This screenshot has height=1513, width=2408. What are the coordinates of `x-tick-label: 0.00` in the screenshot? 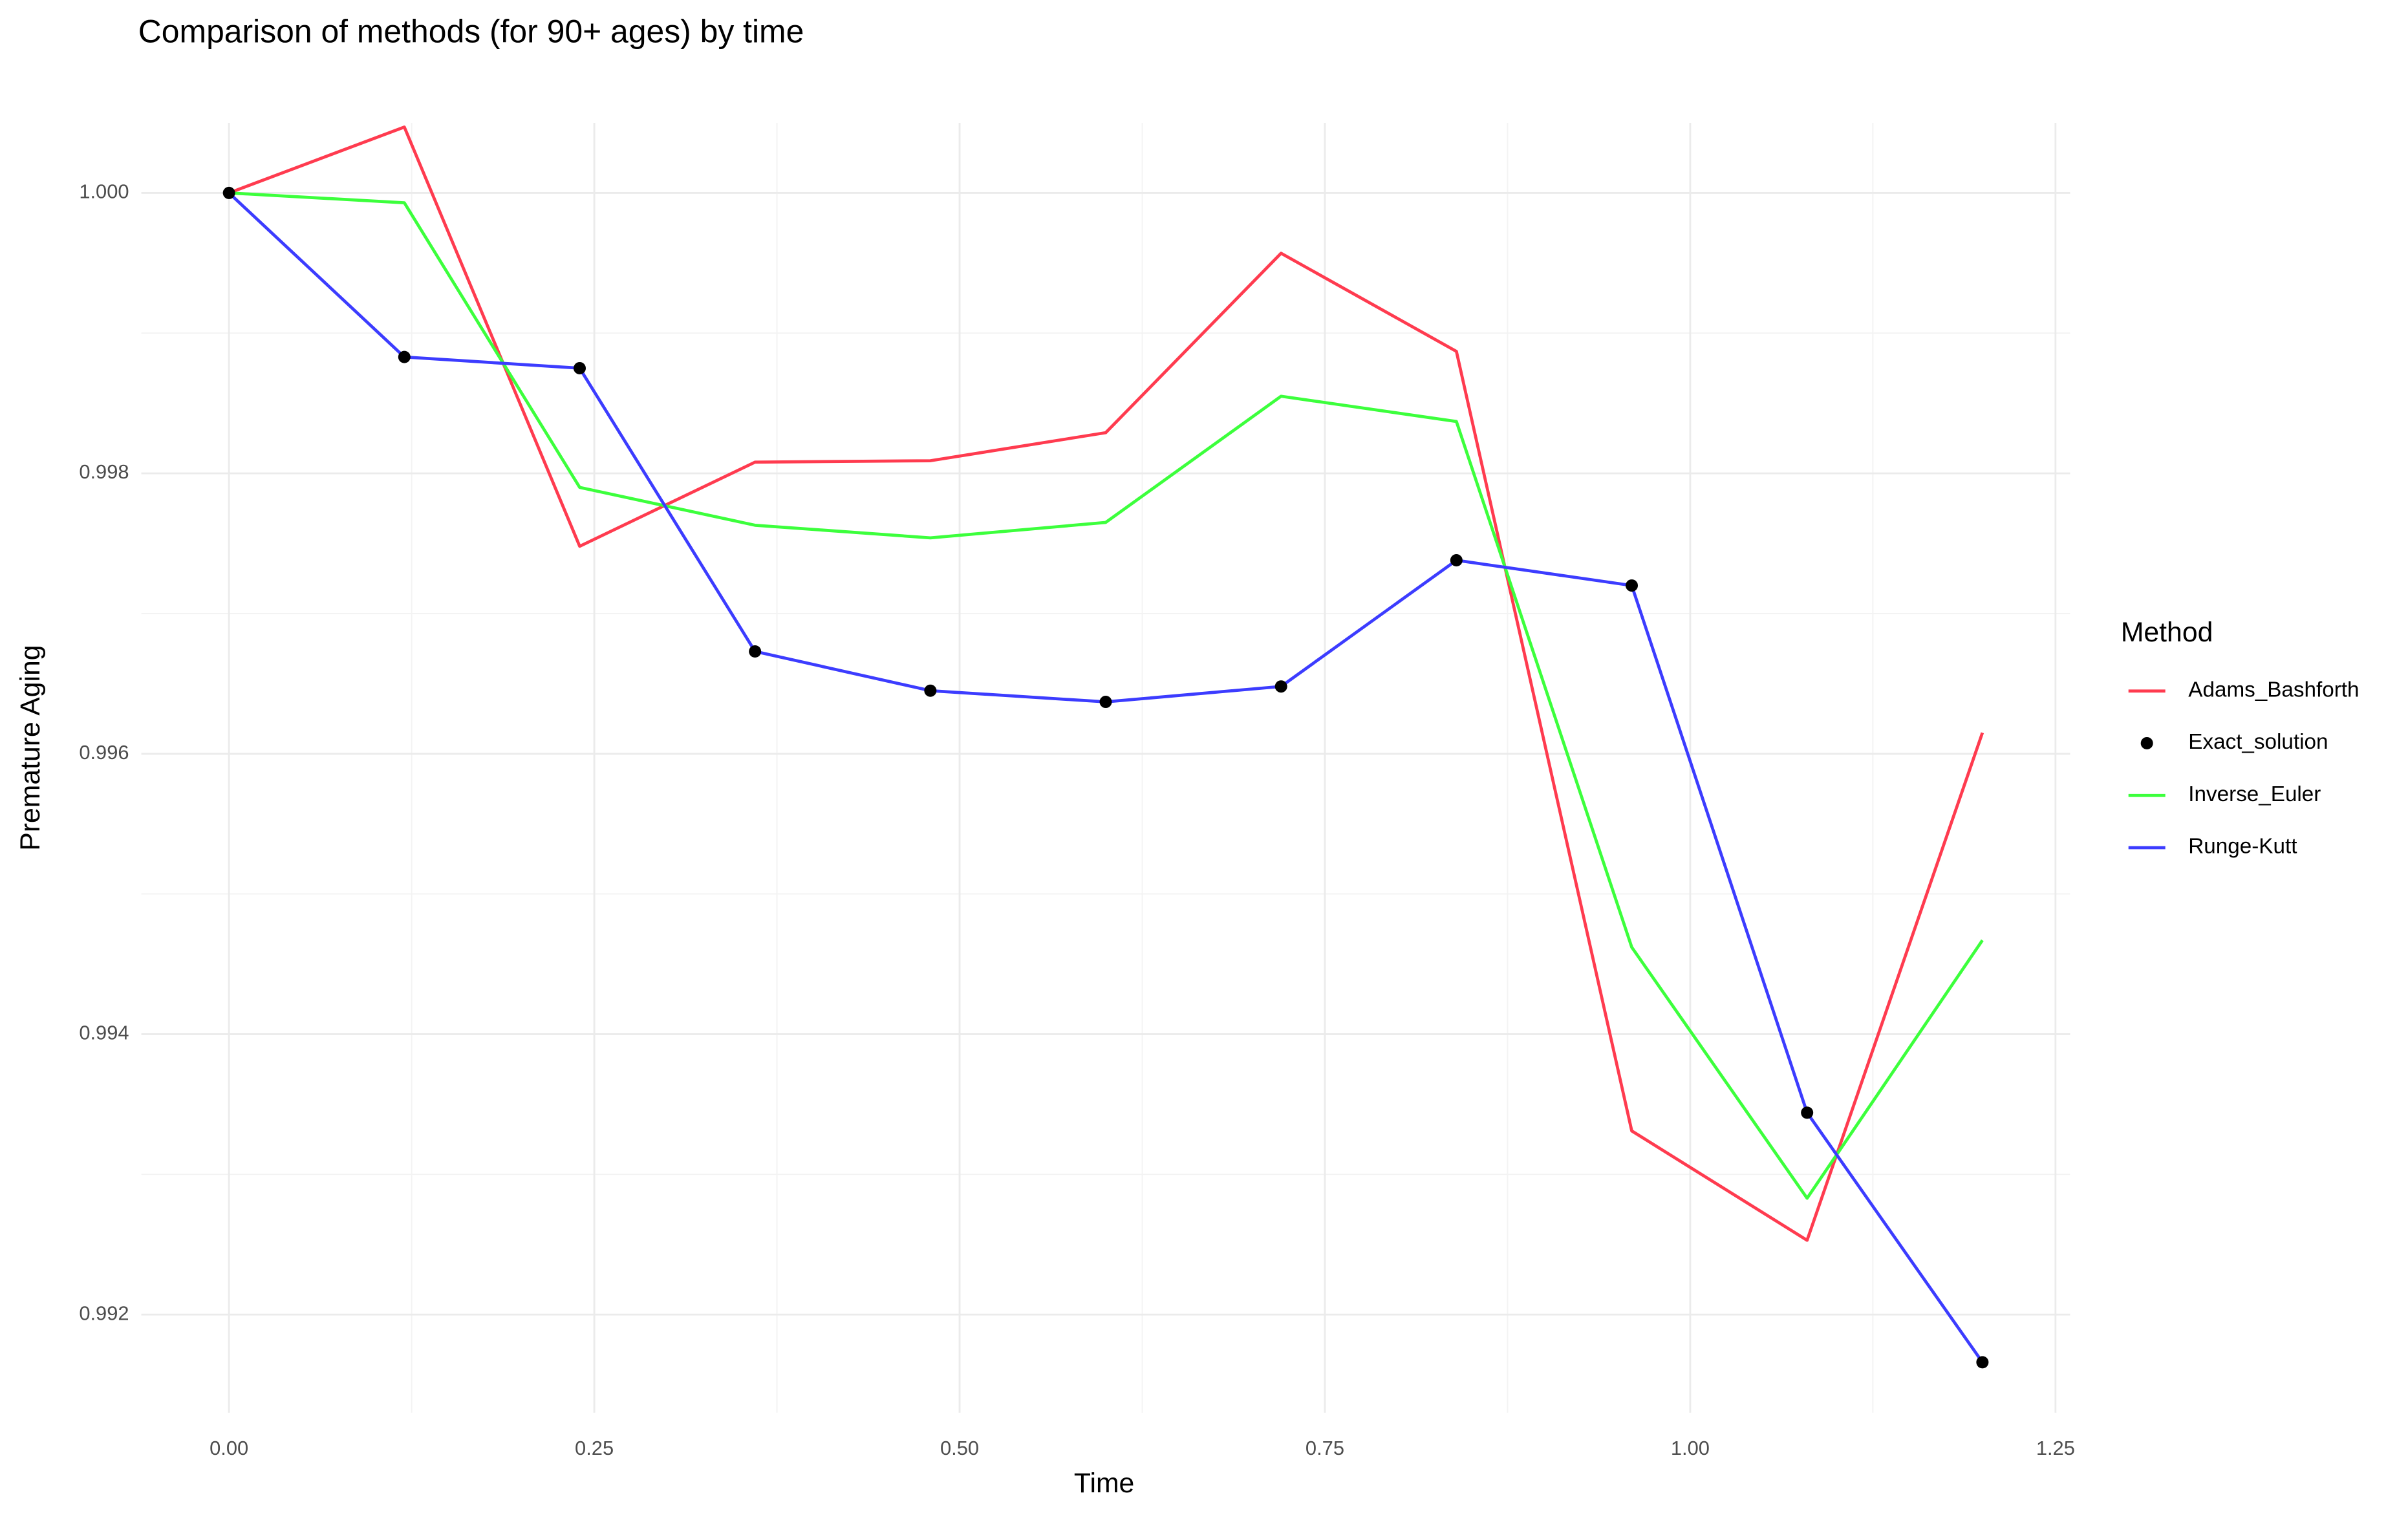 It's located at (229, 1448).